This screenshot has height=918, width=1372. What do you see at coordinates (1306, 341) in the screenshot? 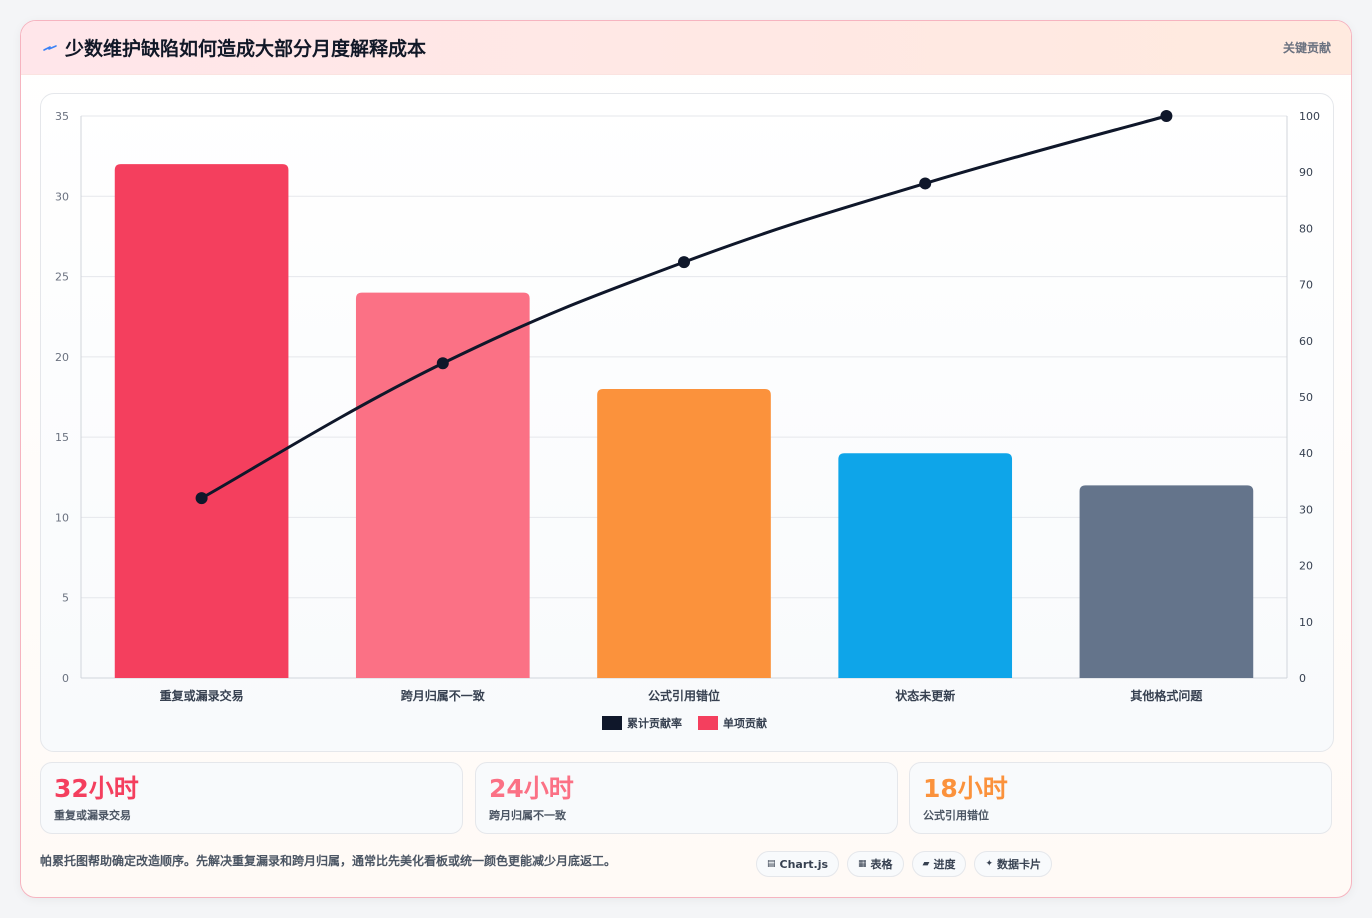
I see `y2-tick-label: 60` at bounding box center [1306, 341].